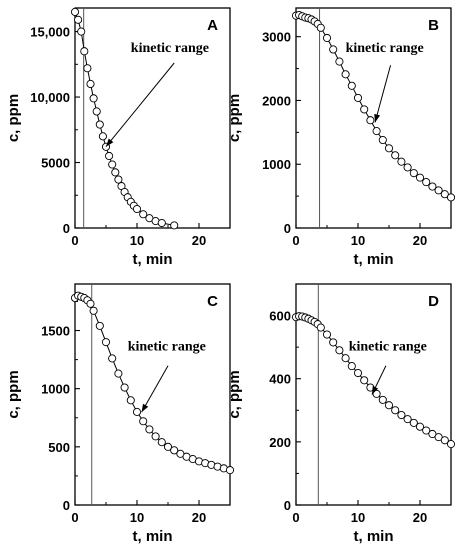 This screenshot has height=555, width=456. Describe the element at coordinates (276, 37) in the screenshot. I see `y-tick-label: 3000` at that location.